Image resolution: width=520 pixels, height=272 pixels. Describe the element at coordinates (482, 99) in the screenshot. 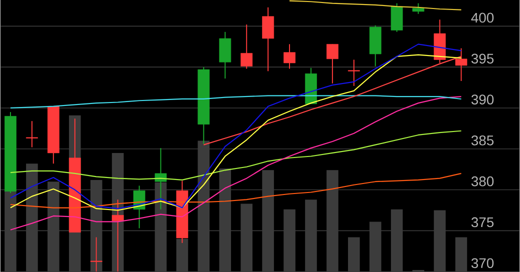

I see `y-tick-label: 390` at that location.